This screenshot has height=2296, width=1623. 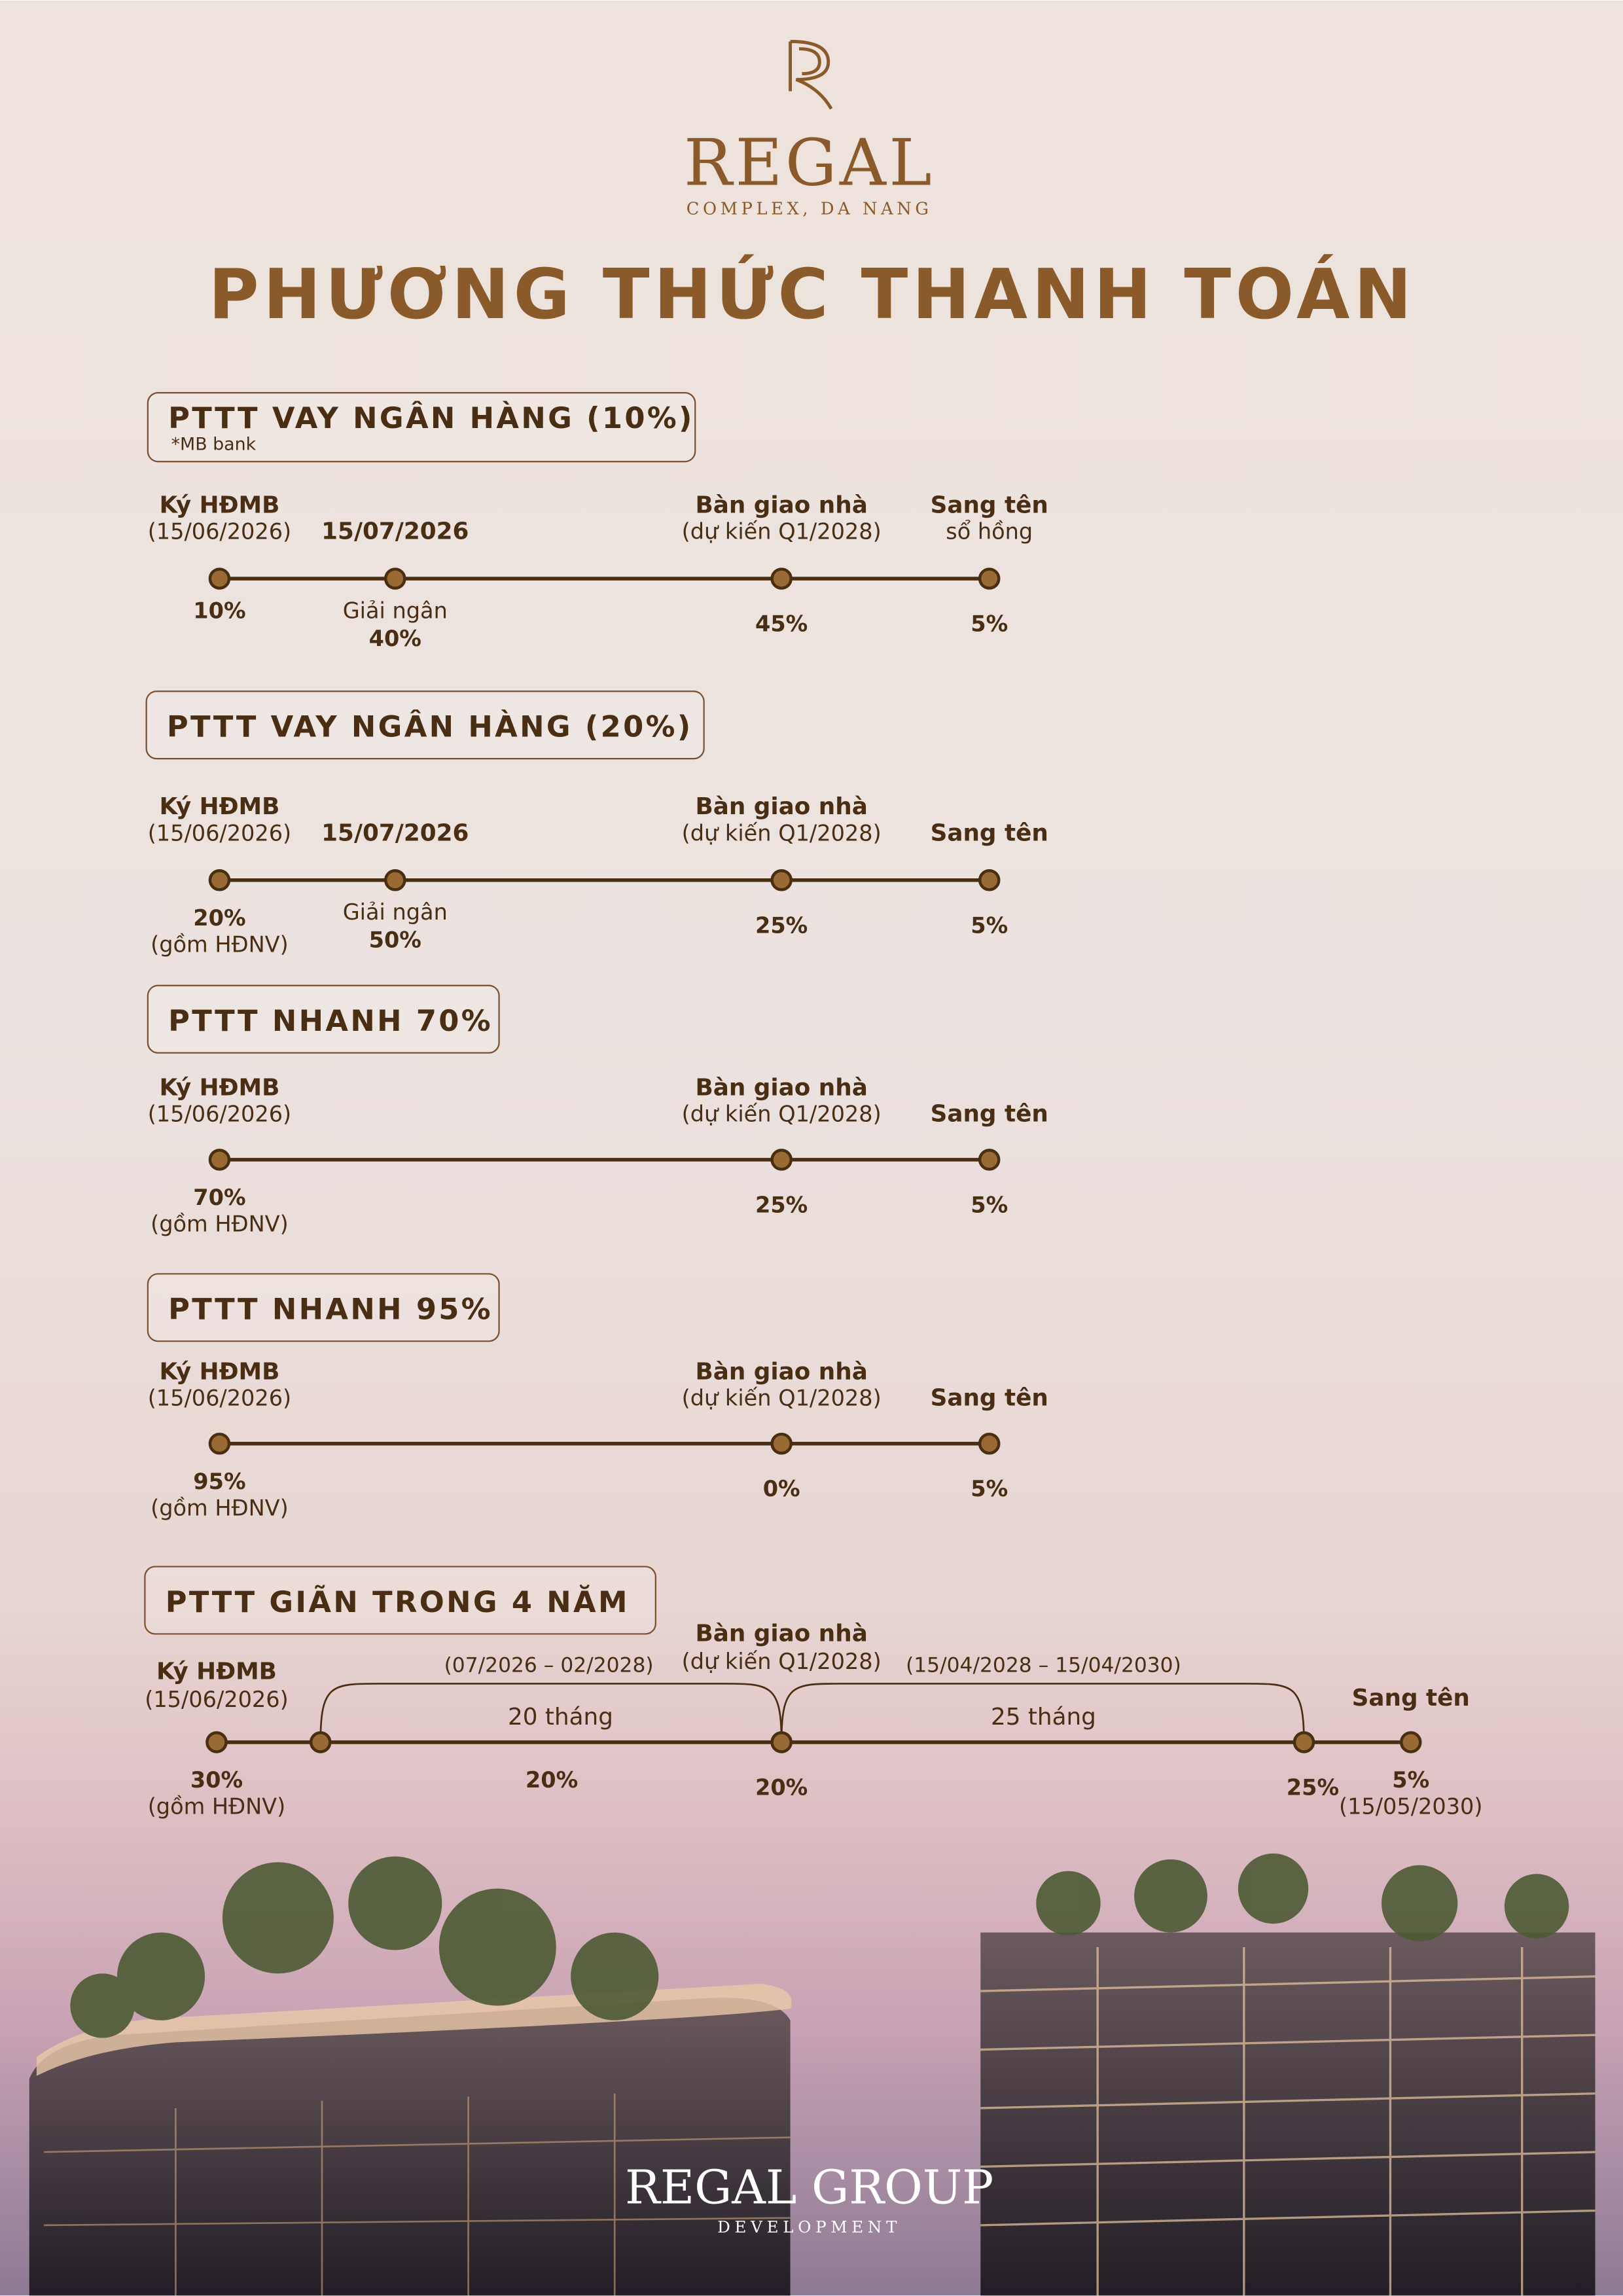 I want to click on milestone-value: 10%, so click(x=219, y=610).